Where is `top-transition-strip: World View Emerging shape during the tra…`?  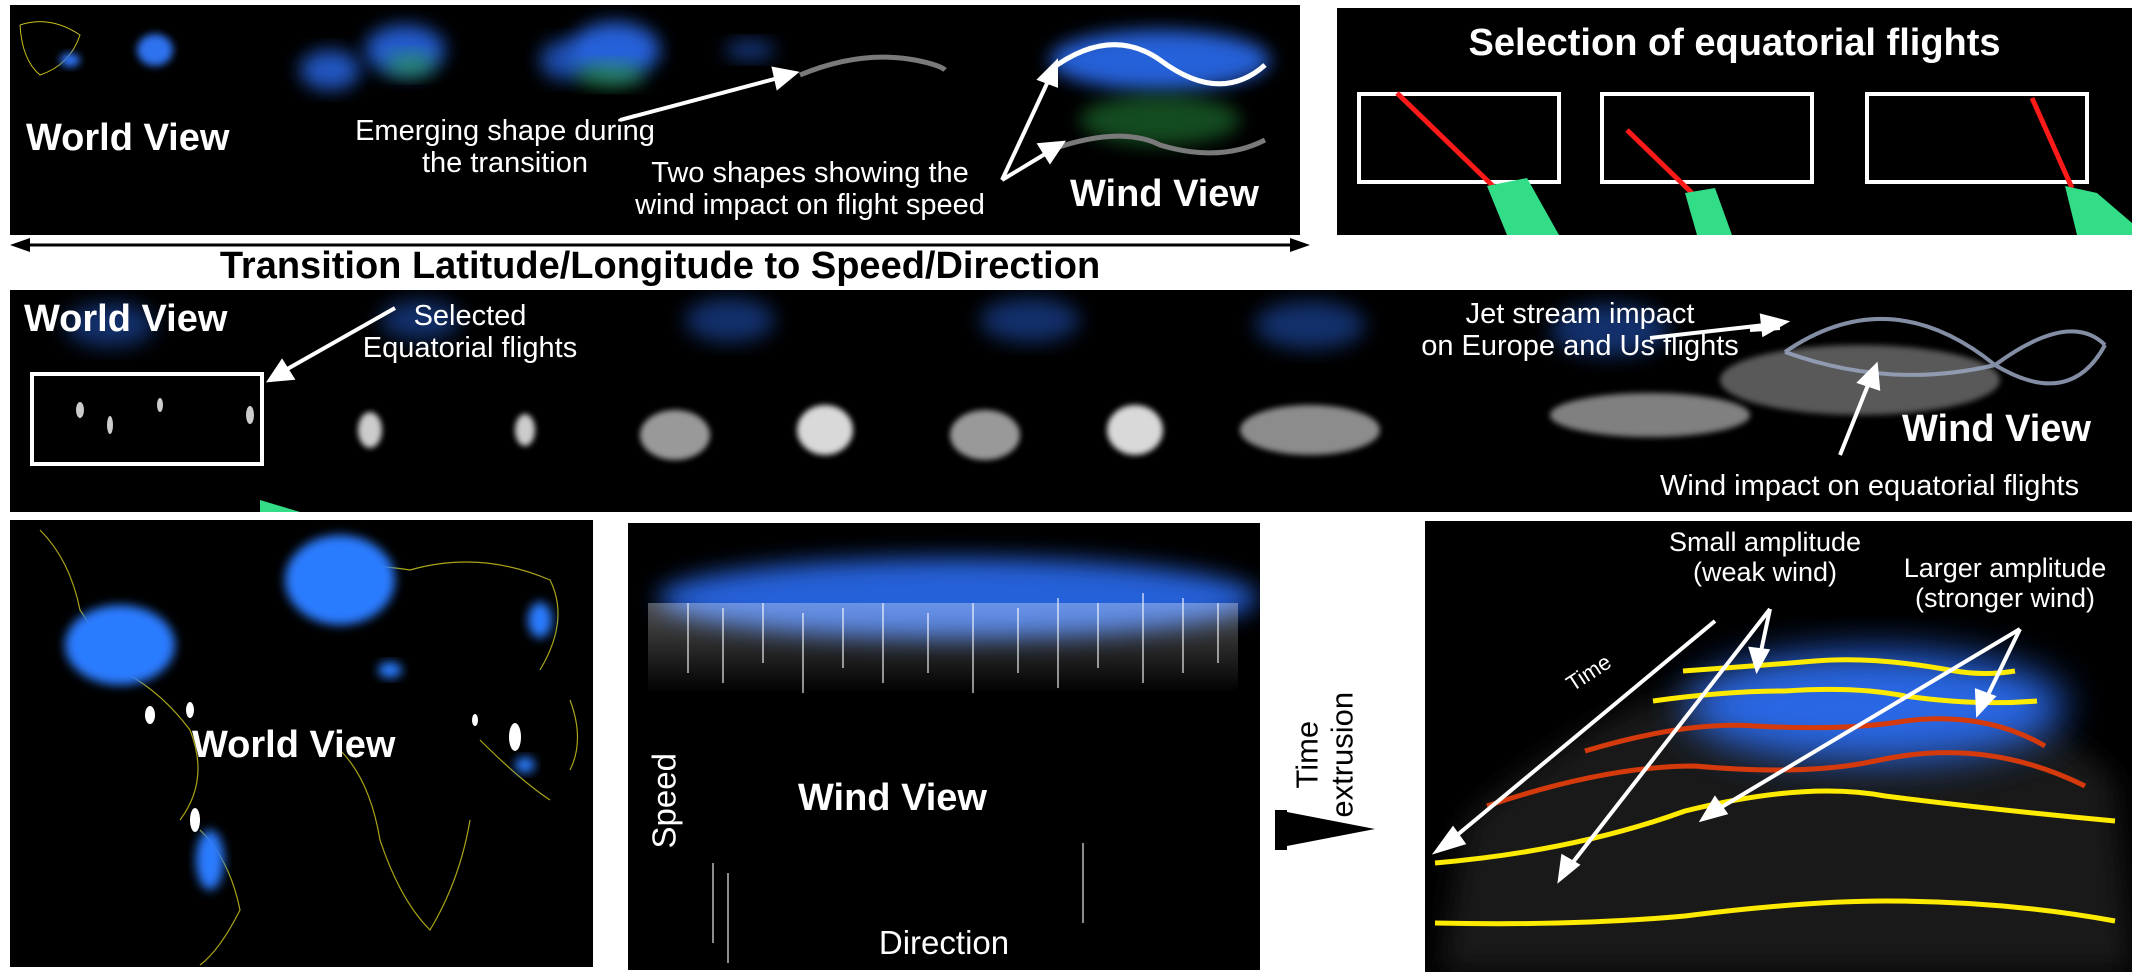
top-transition-strip: World View Emerging shape during the tra… is located at coordinates (655, 120).